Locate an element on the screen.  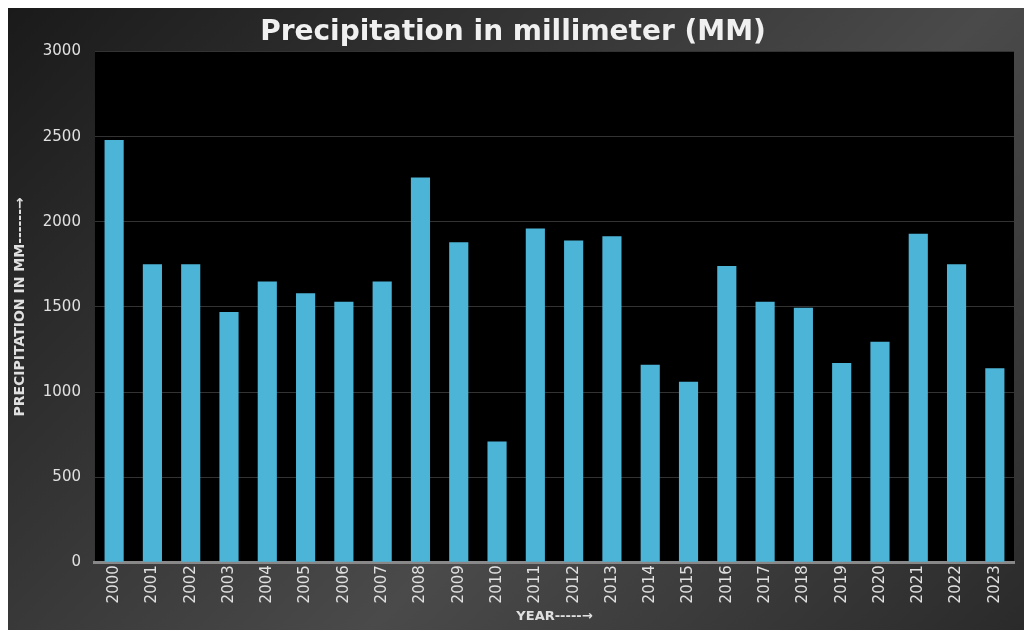
x-tick-label: 2016 is located at coordinates (725, 584).